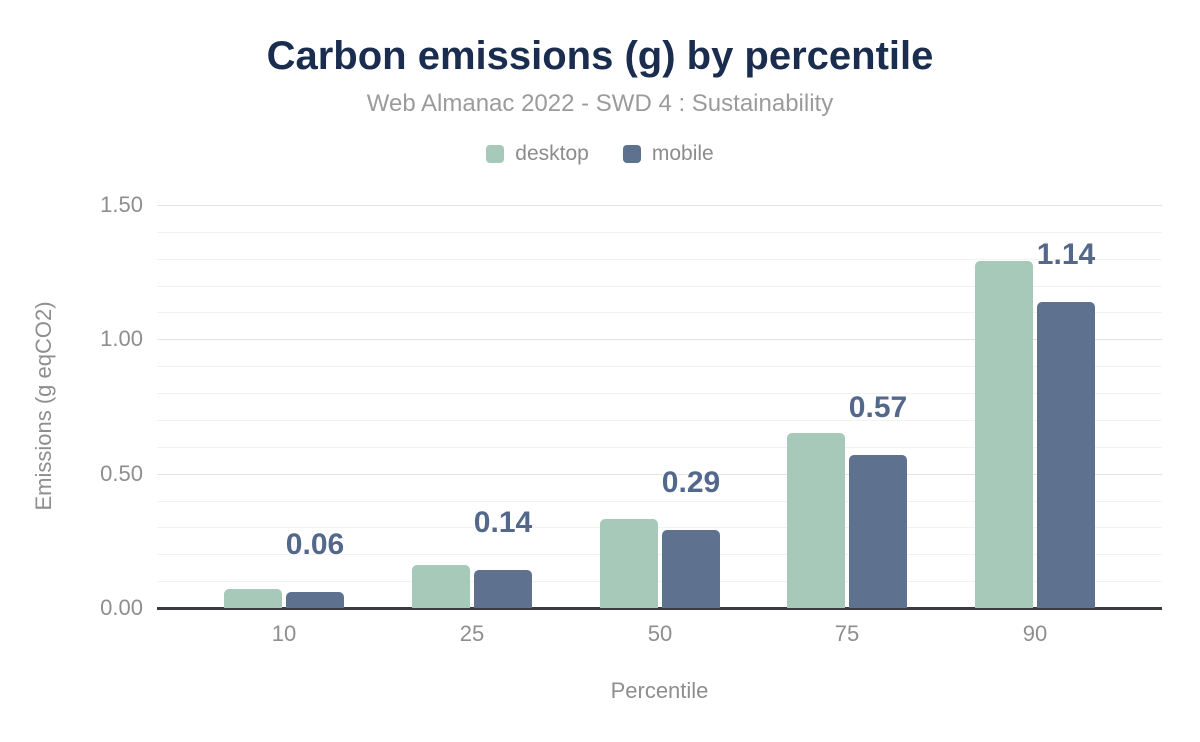 The height and width of the screenshot is (742, 1200). Describe the element at coordinates (121, 607) in the screenshot. I see `y-tick-label: 0.00` at that location.